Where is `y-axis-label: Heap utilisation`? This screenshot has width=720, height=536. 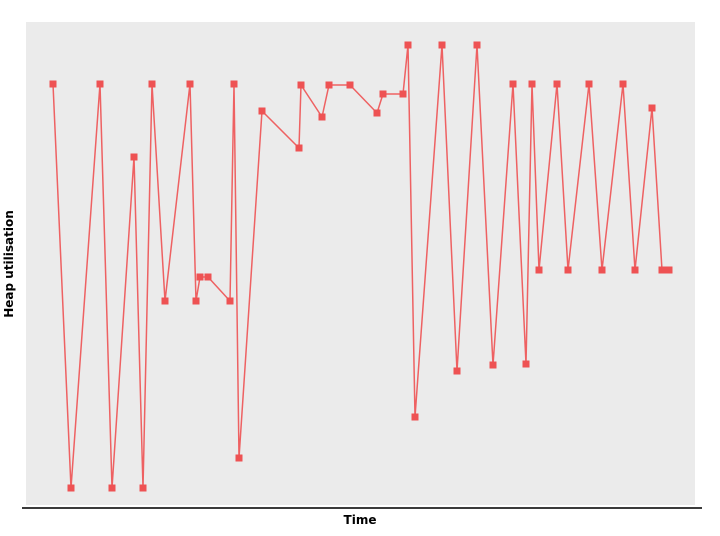 y-axis-label: Heap utilisation is located at coordinates (9, 264).